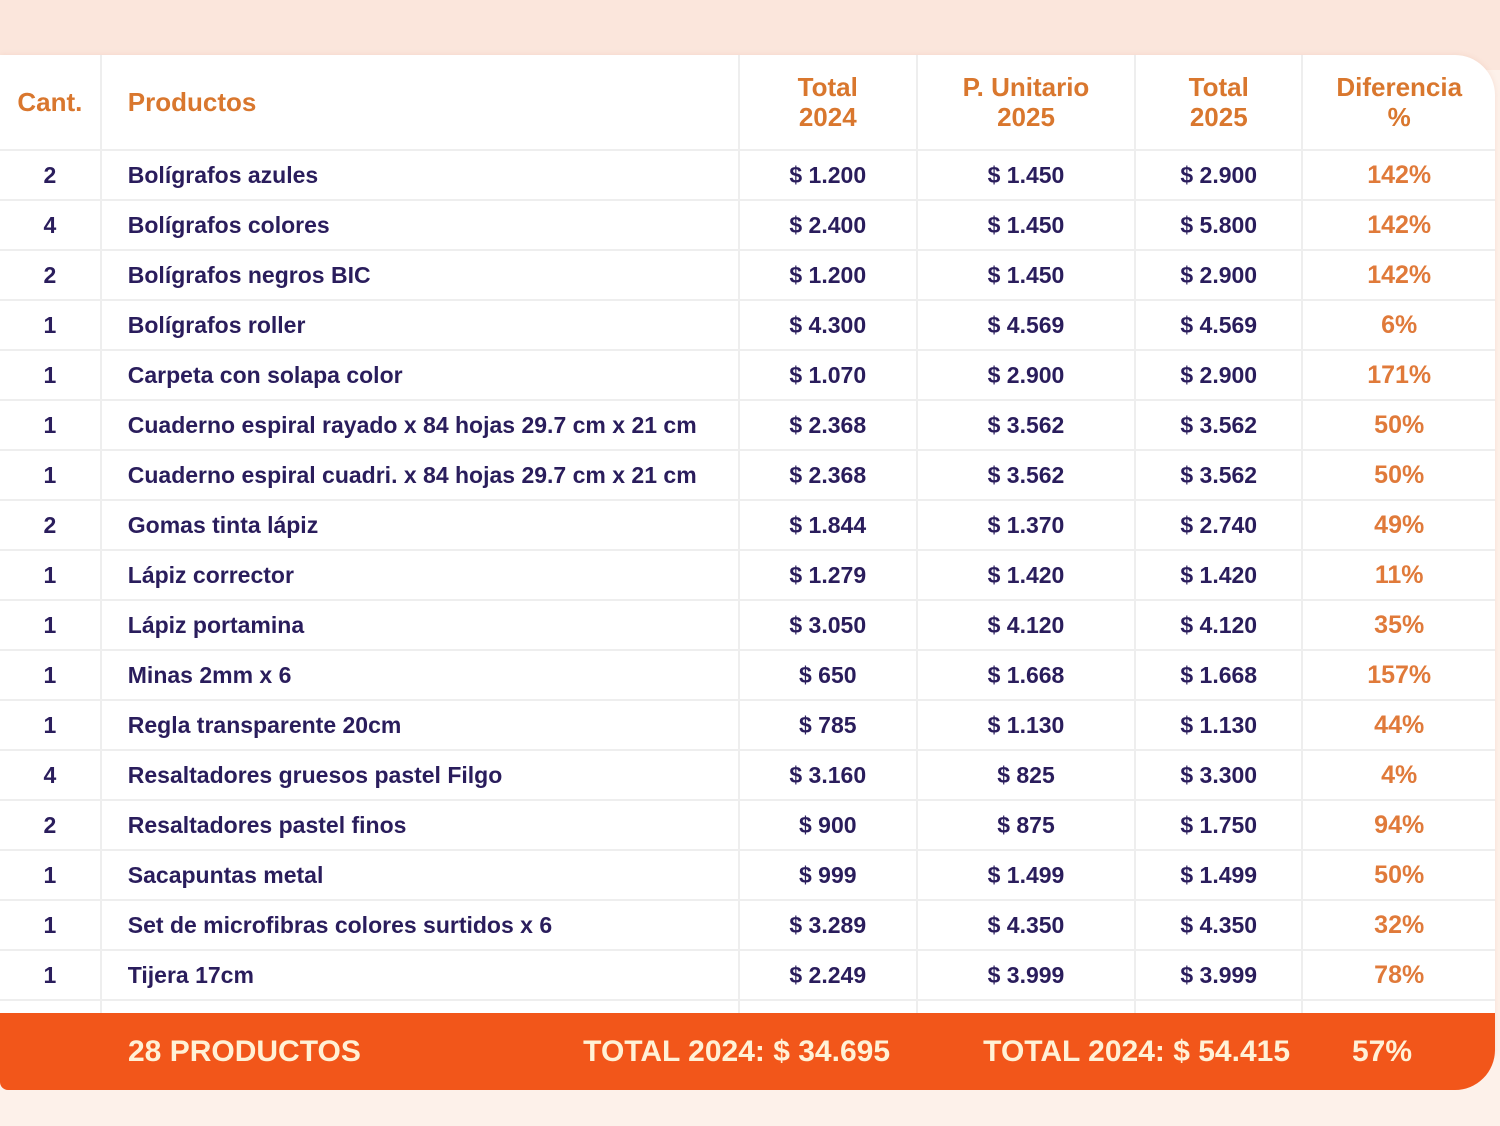  Describe the element at coordinates (420, 825) in the screenshot. I see `cell-producto: Resaltadores pastel finos` at that location.